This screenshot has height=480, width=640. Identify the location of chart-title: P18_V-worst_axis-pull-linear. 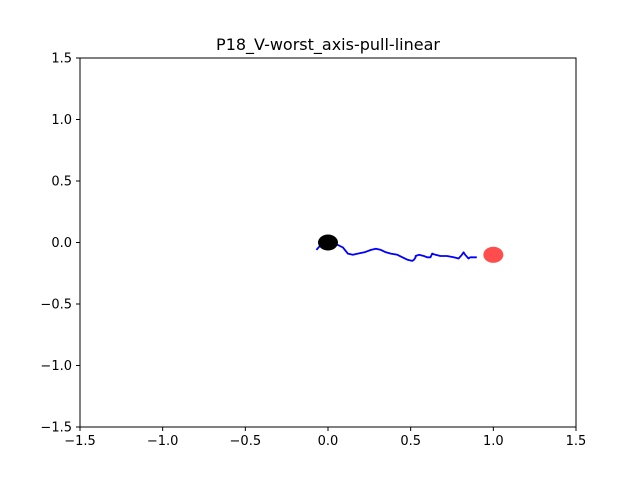
(328, 45).